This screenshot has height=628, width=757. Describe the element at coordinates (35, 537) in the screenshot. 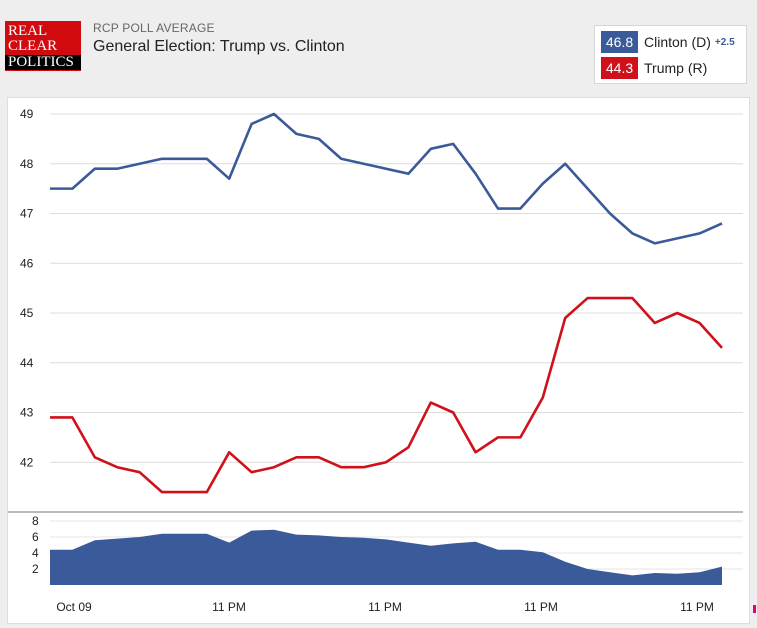

I see `y-tick-label: 6` at that location.